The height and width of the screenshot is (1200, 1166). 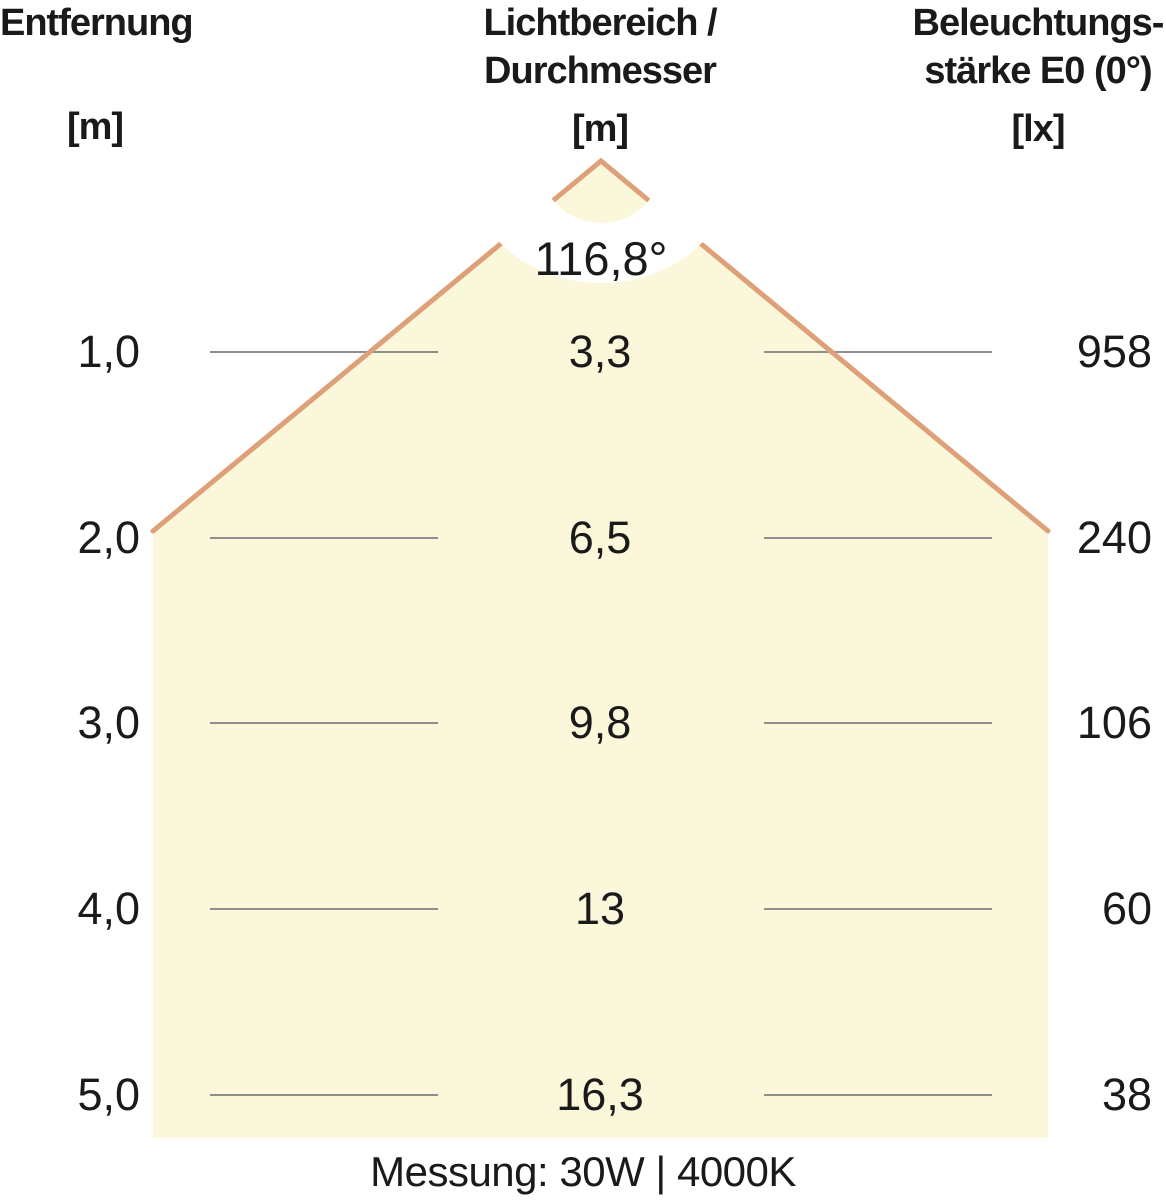 I want to click on distance-value-2: 2,0, so click(x=108, y=537).